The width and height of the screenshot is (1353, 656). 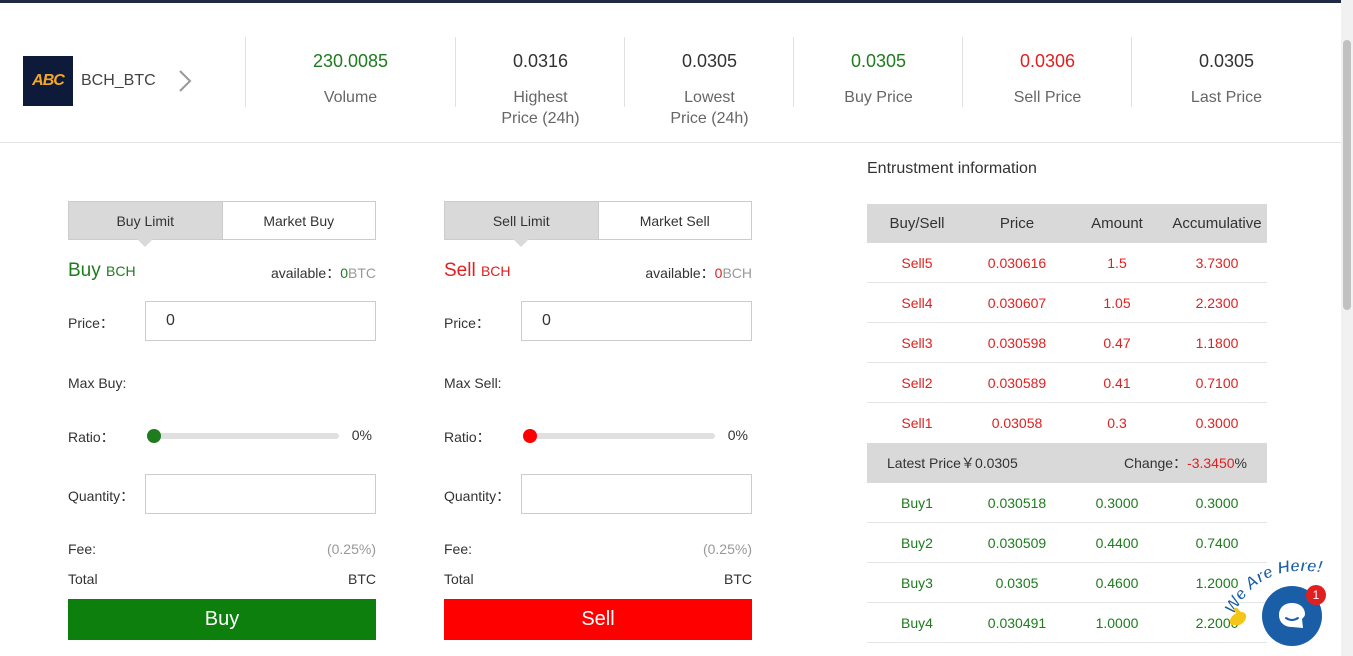 What do you see at coordinates (540, 82) in the screenshot?
I see `stat-highest-price: 0.0316 Highest Price (24h)` at bounding box center [540, 82].